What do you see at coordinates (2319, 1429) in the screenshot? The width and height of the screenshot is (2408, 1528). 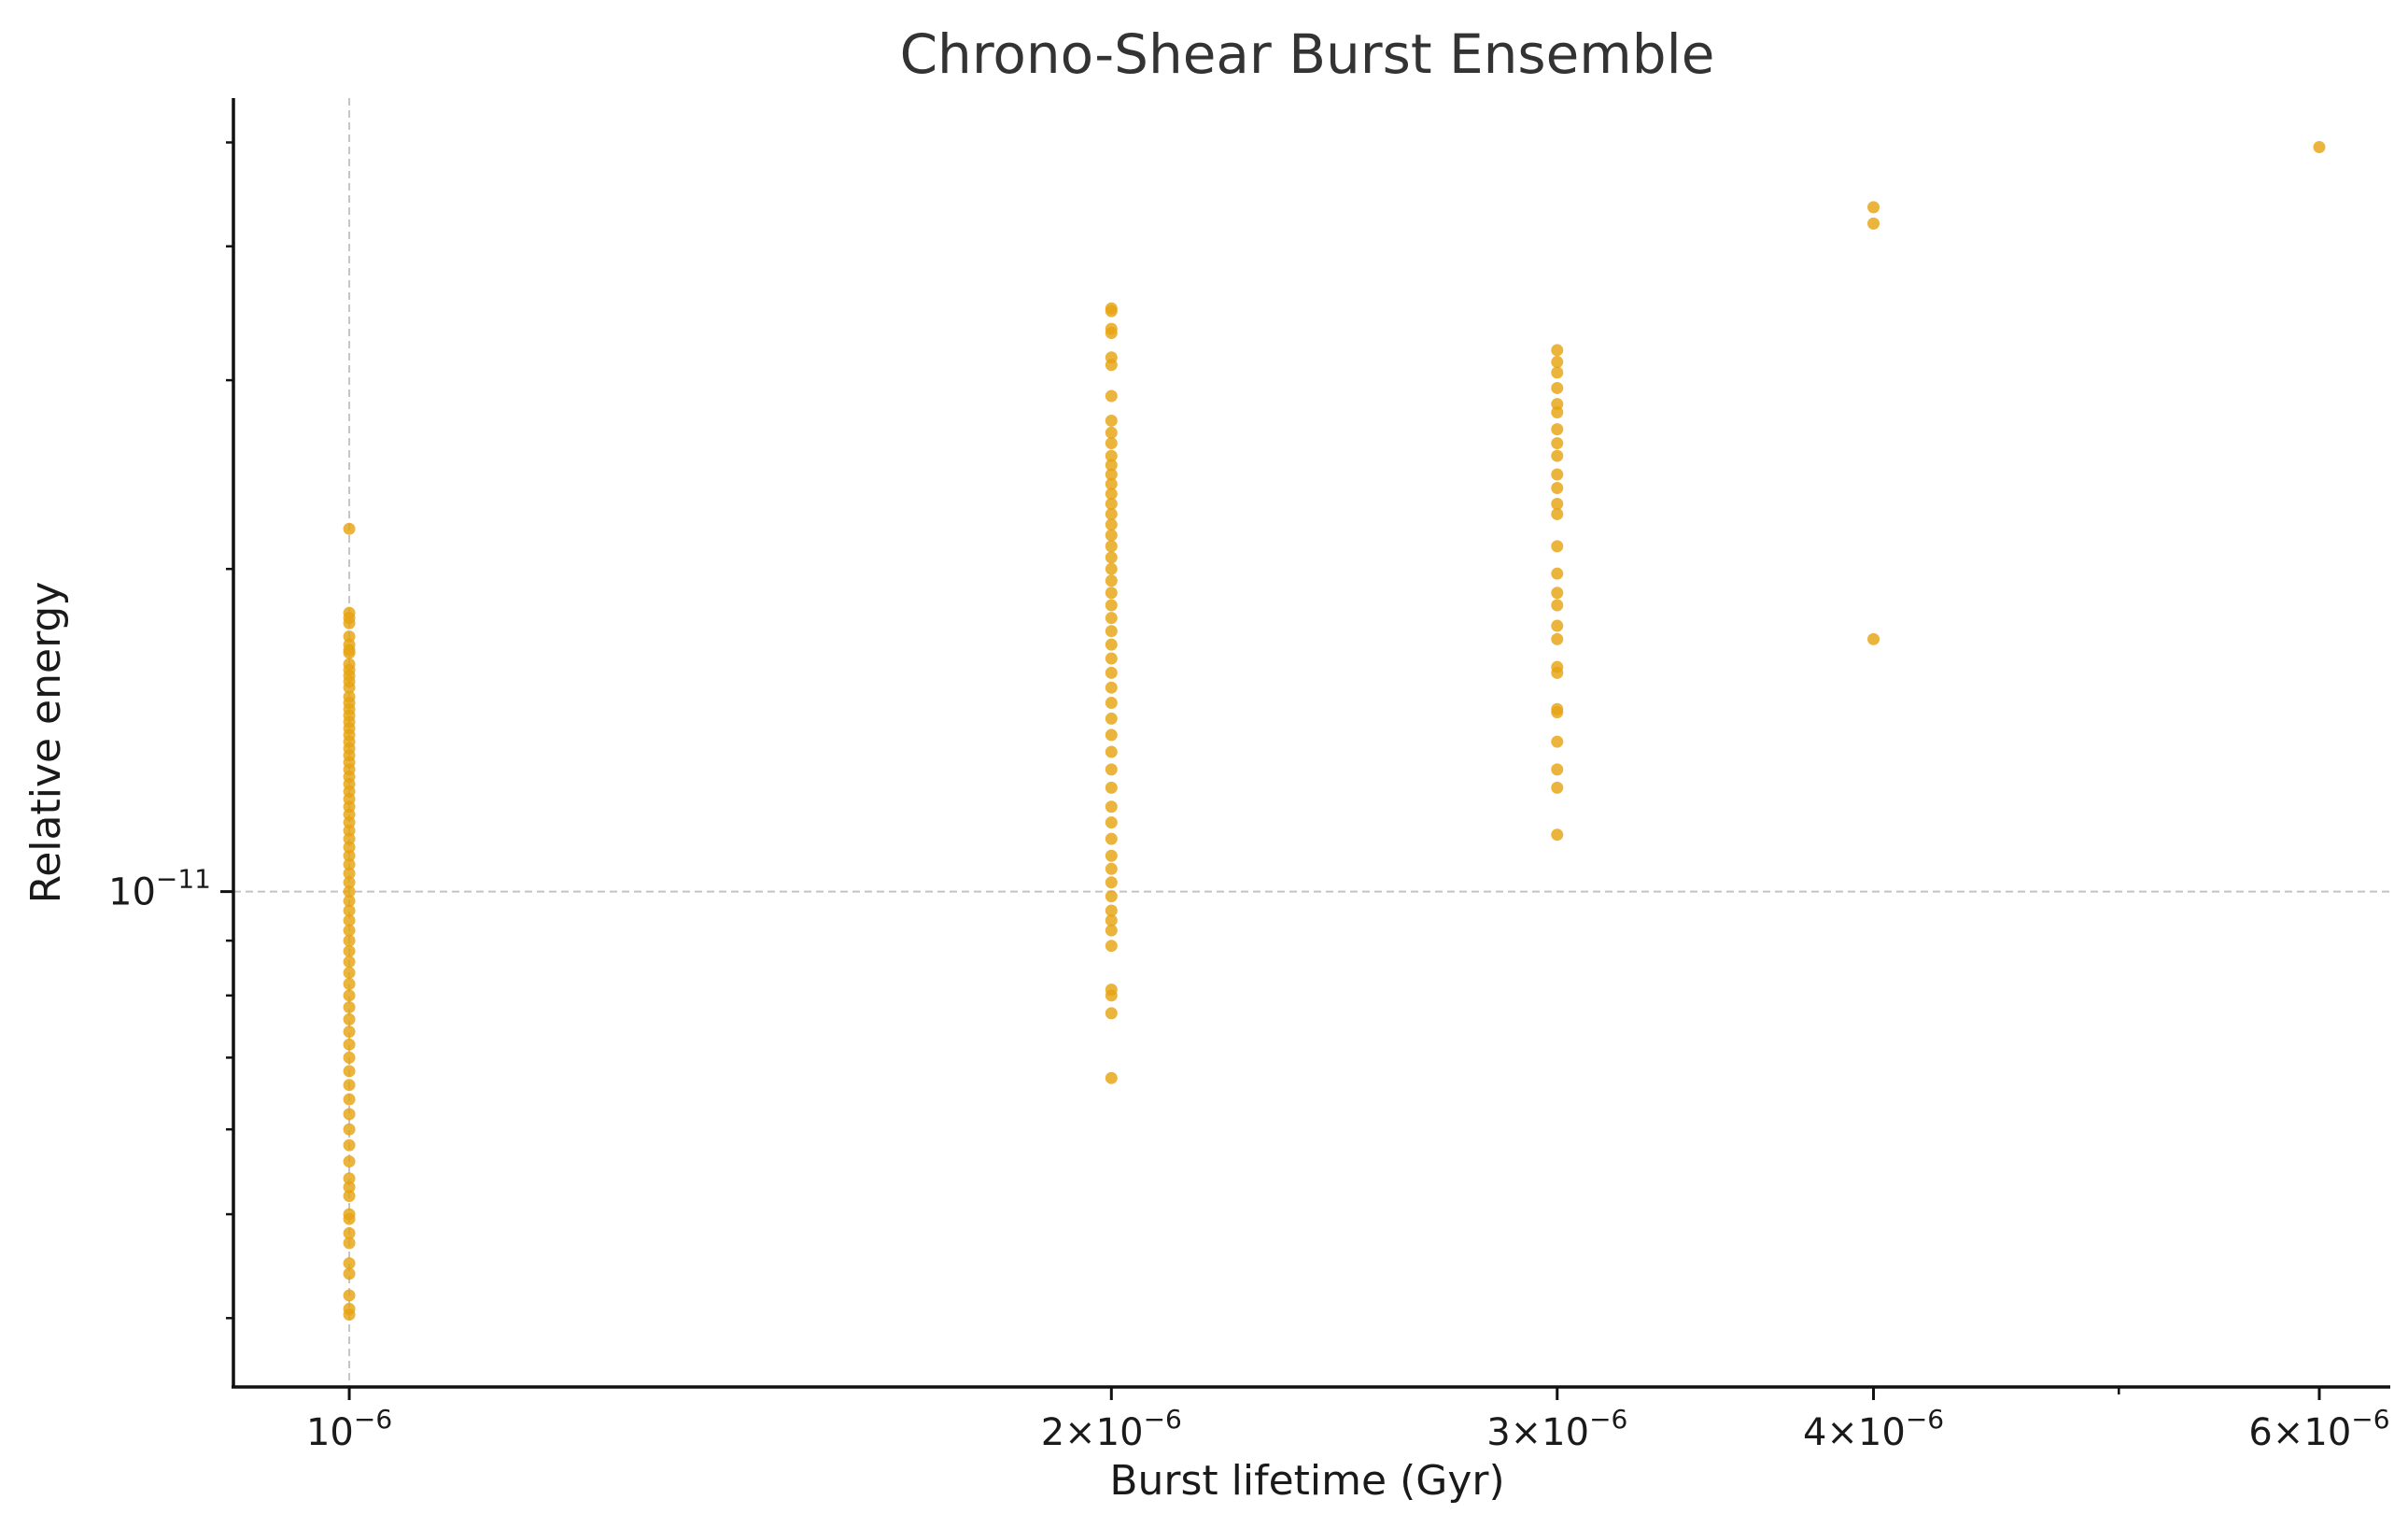 I see `x-tick-label: 6×10⁻⁶` at bounding box center [2319, 1429].